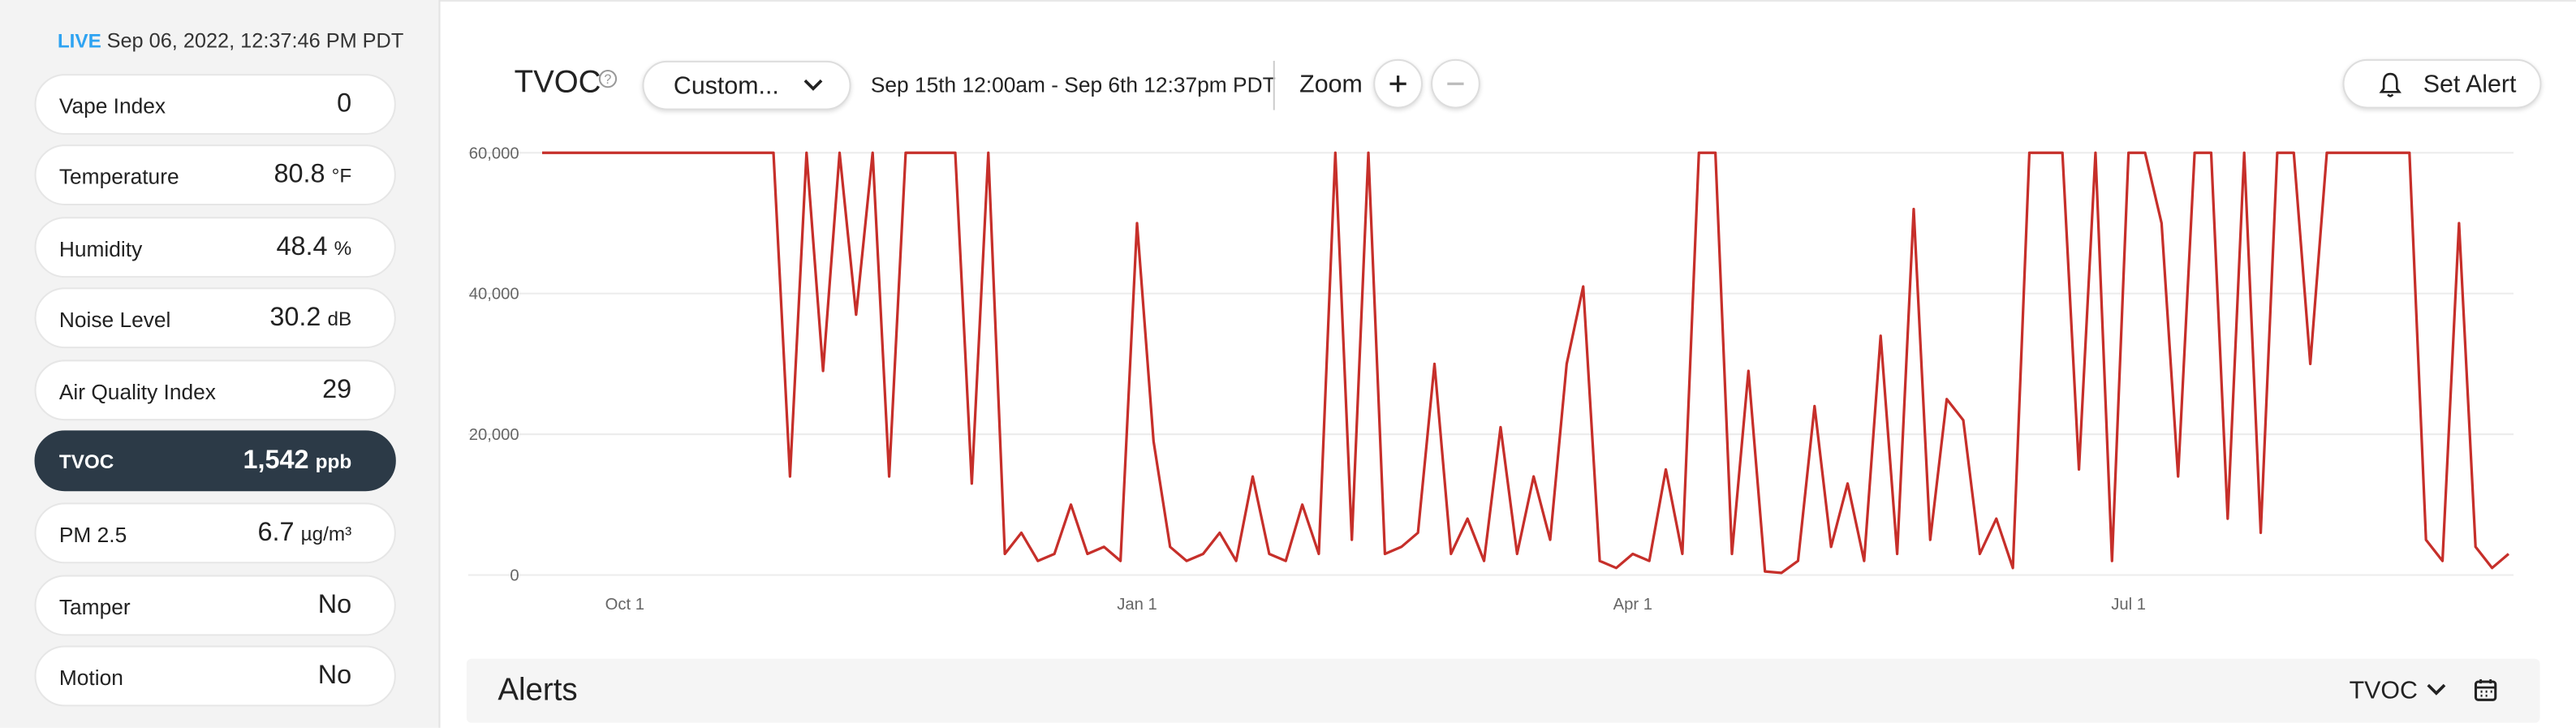 This screenshot has height=728, width=2576. What do you see at coordinates (215, 175) in the screenshot?
I see `metric-card: Temperature 80.8 °F` at bounding box center [215, 175].